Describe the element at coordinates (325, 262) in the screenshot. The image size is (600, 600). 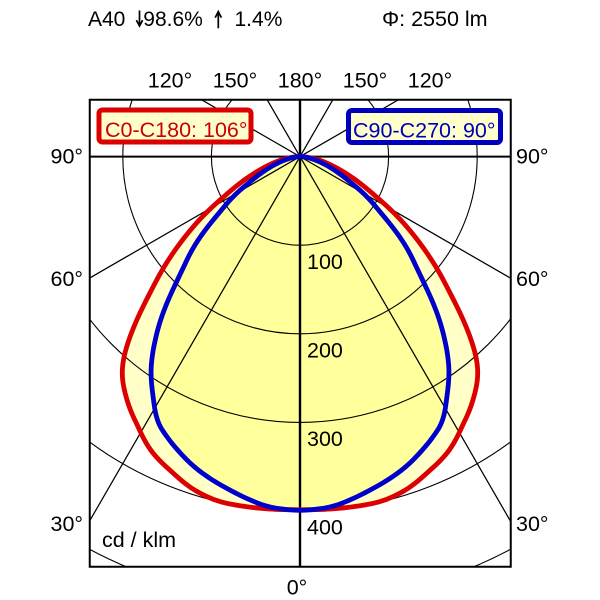
I see `svg-text: 100` at that location.